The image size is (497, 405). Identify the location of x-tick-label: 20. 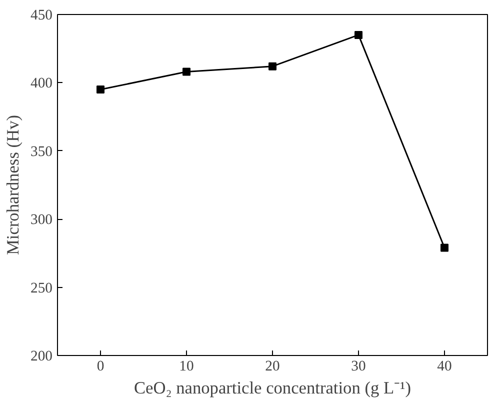
(272, 366).